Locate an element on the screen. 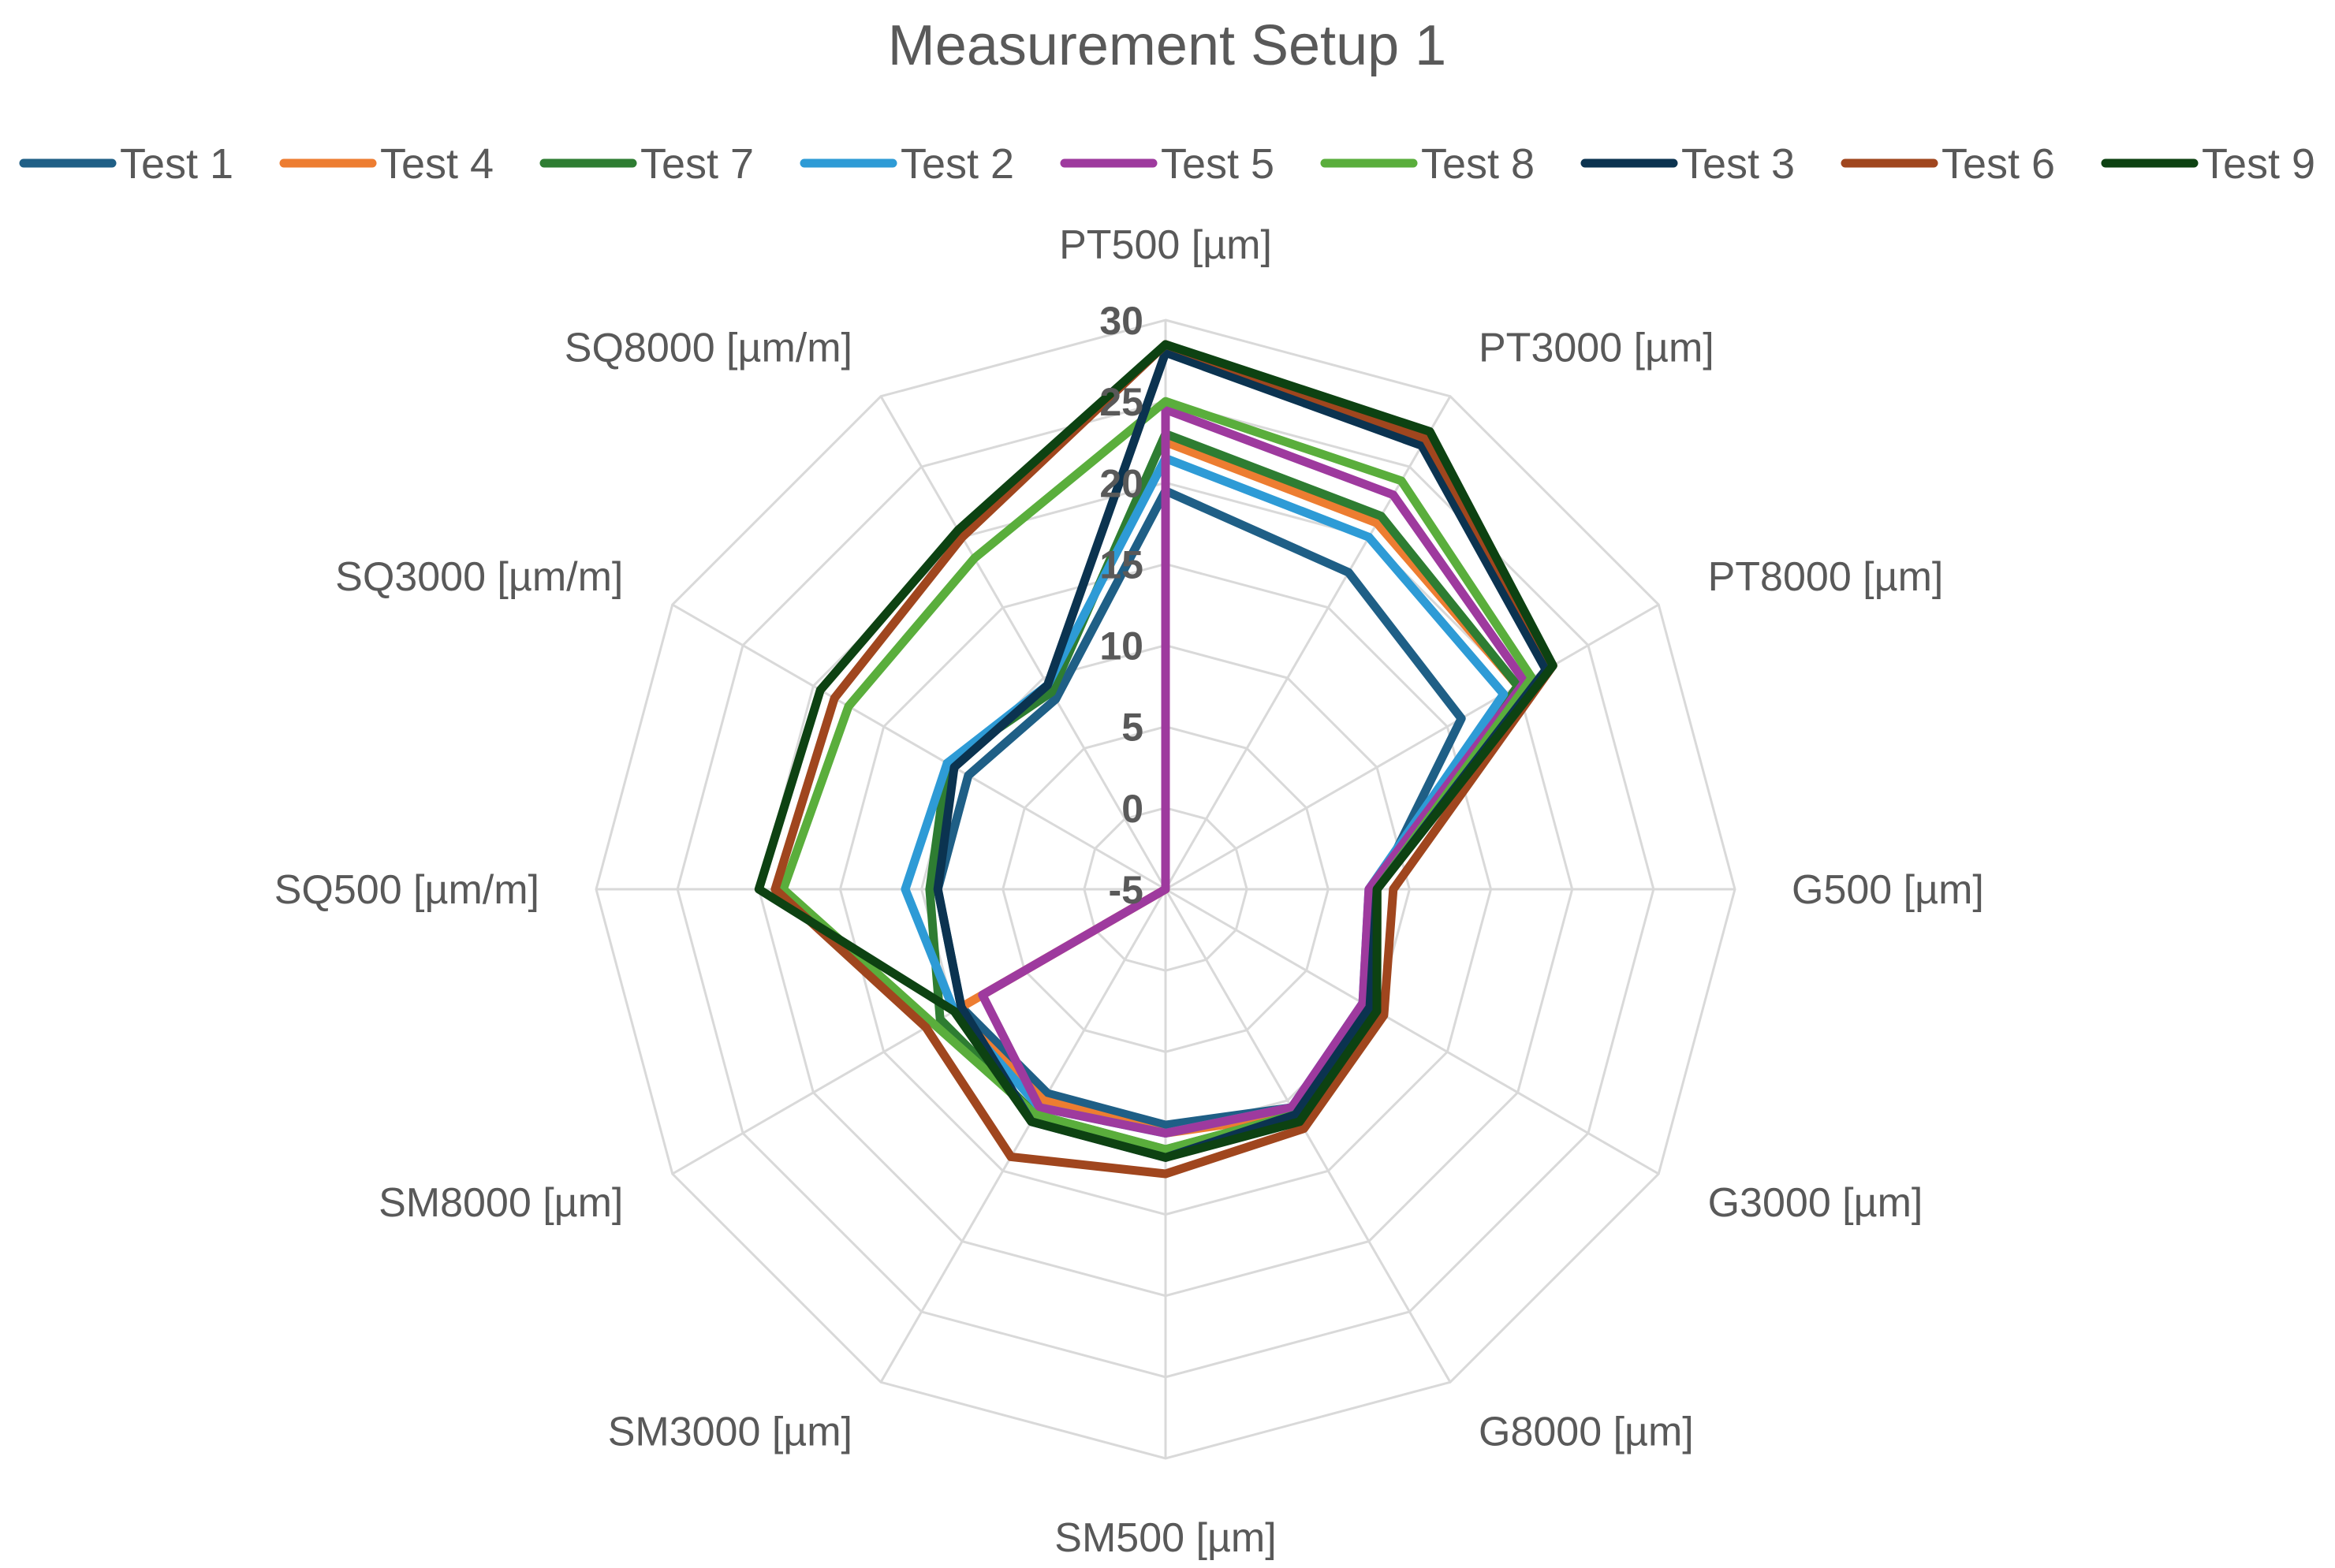 This screenshot has height=1568, width=2335. tick-label: 0 is located at coordinates (1132, 809).